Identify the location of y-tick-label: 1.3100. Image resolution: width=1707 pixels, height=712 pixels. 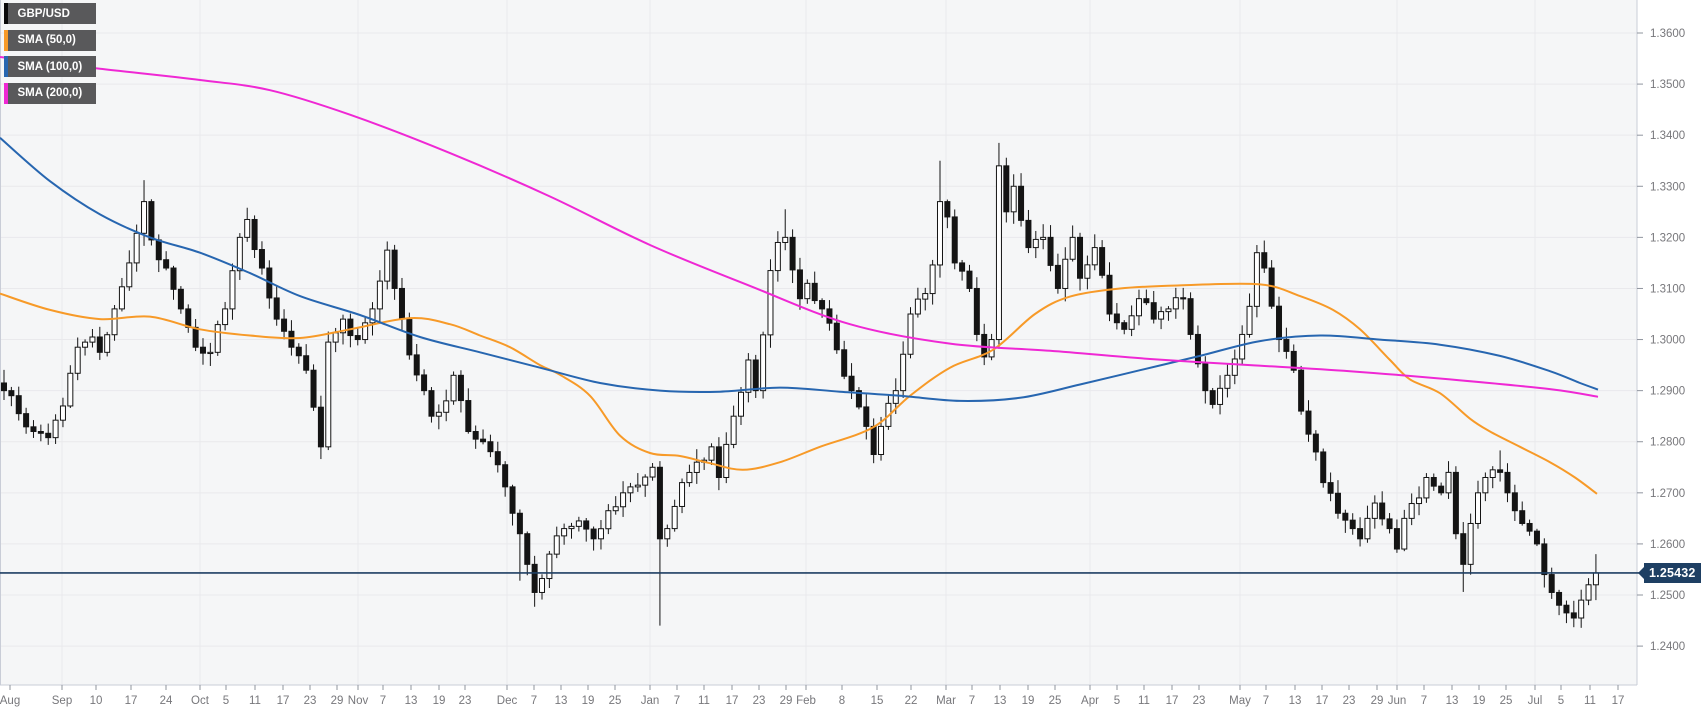
(1667, 289).